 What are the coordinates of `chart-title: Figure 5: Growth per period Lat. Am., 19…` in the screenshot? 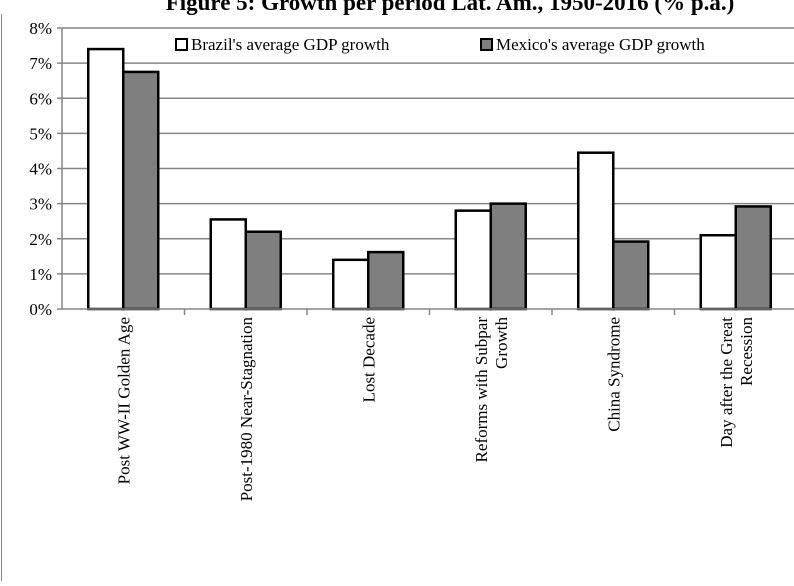 It's located at (450, 7).